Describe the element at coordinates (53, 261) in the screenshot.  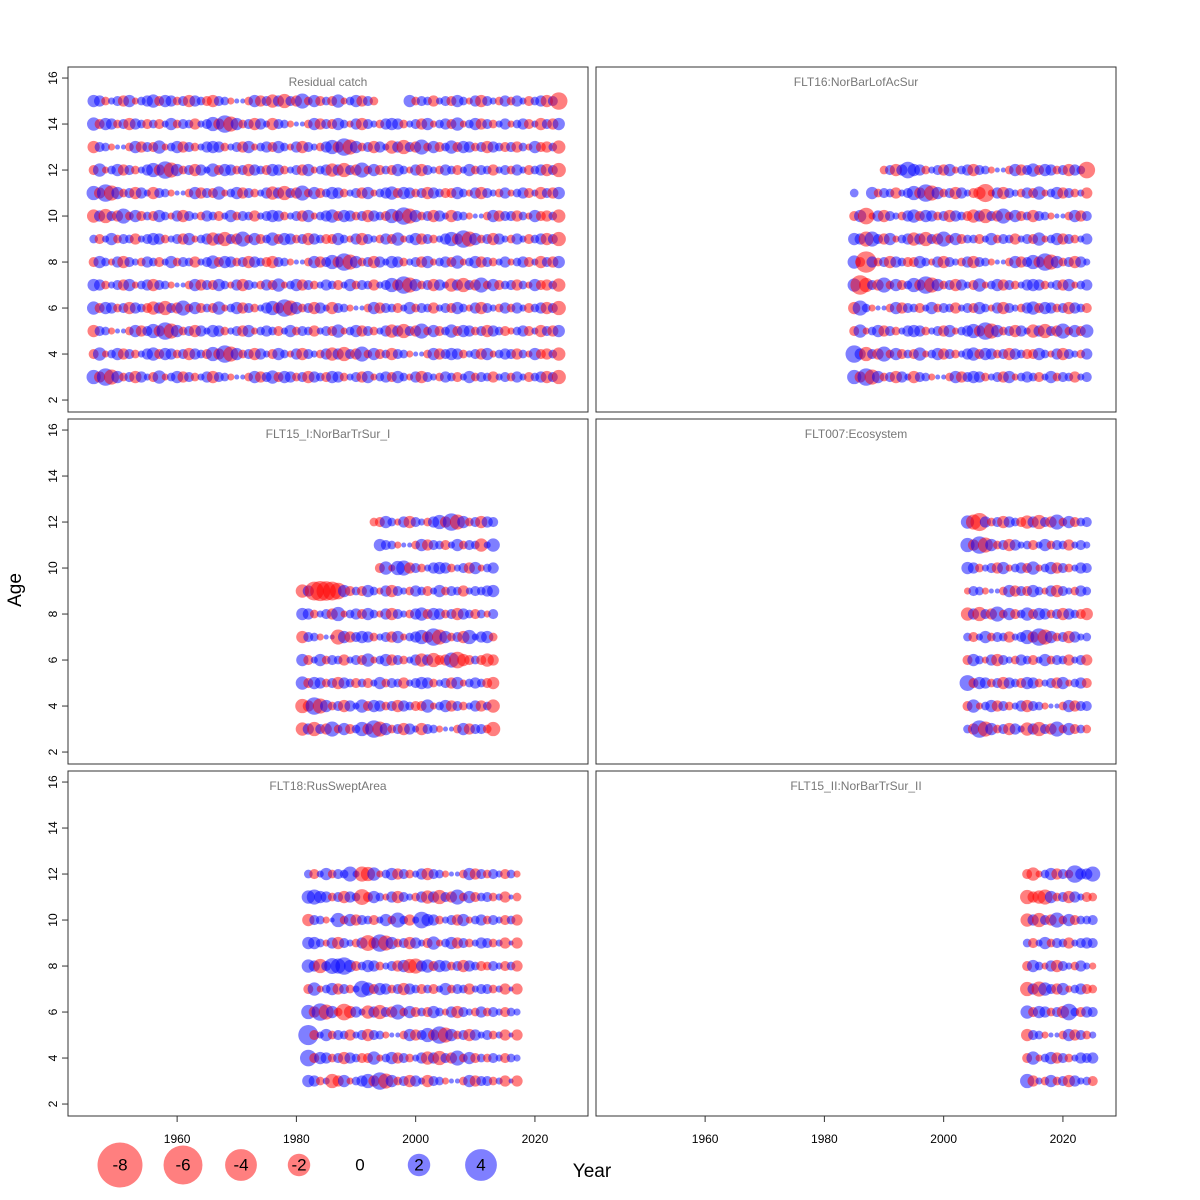
I see `y-tick-label: 8` at that location.